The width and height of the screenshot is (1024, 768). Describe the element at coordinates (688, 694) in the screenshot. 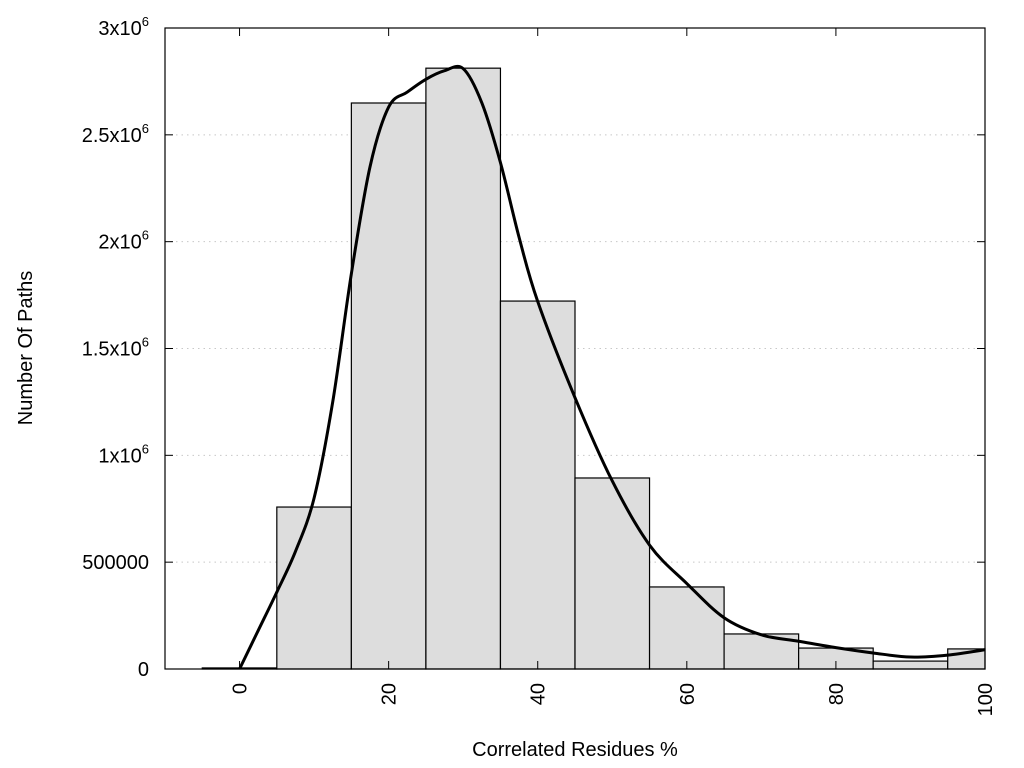

I see `x-tick-label: 60` at that location.